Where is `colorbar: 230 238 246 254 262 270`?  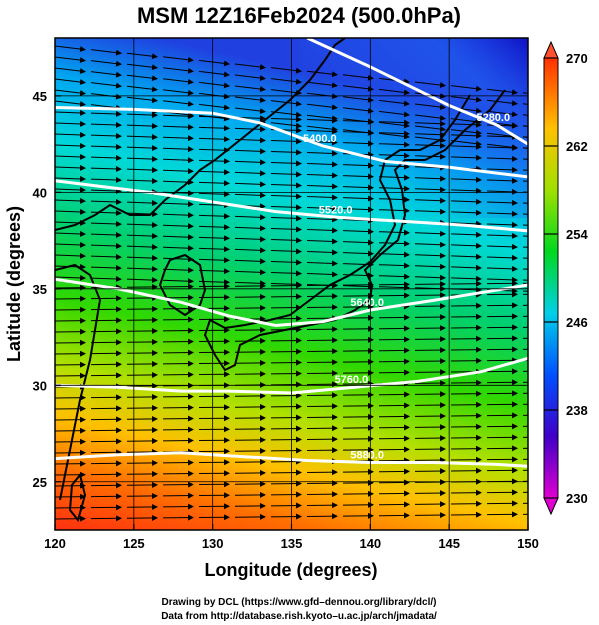 colorbar: 230 238 246 254 262 270 is located at coordinates (565, 278).